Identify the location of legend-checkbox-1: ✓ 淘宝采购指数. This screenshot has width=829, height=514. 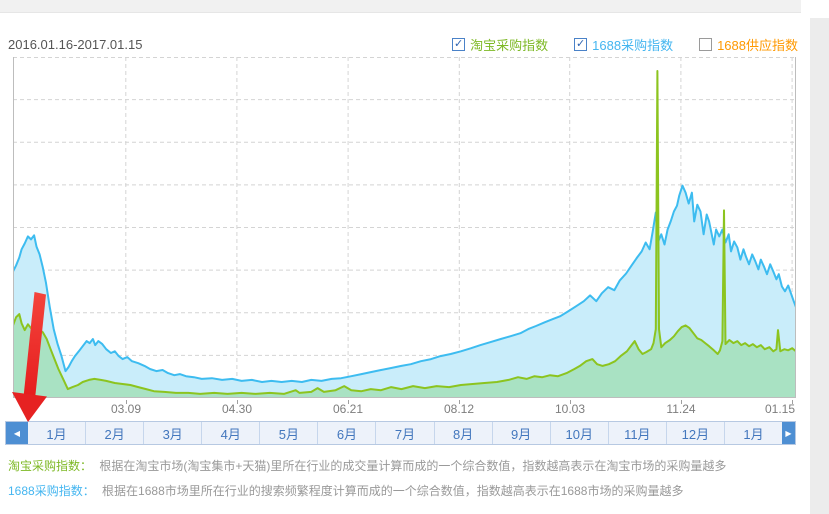
(500, 44).